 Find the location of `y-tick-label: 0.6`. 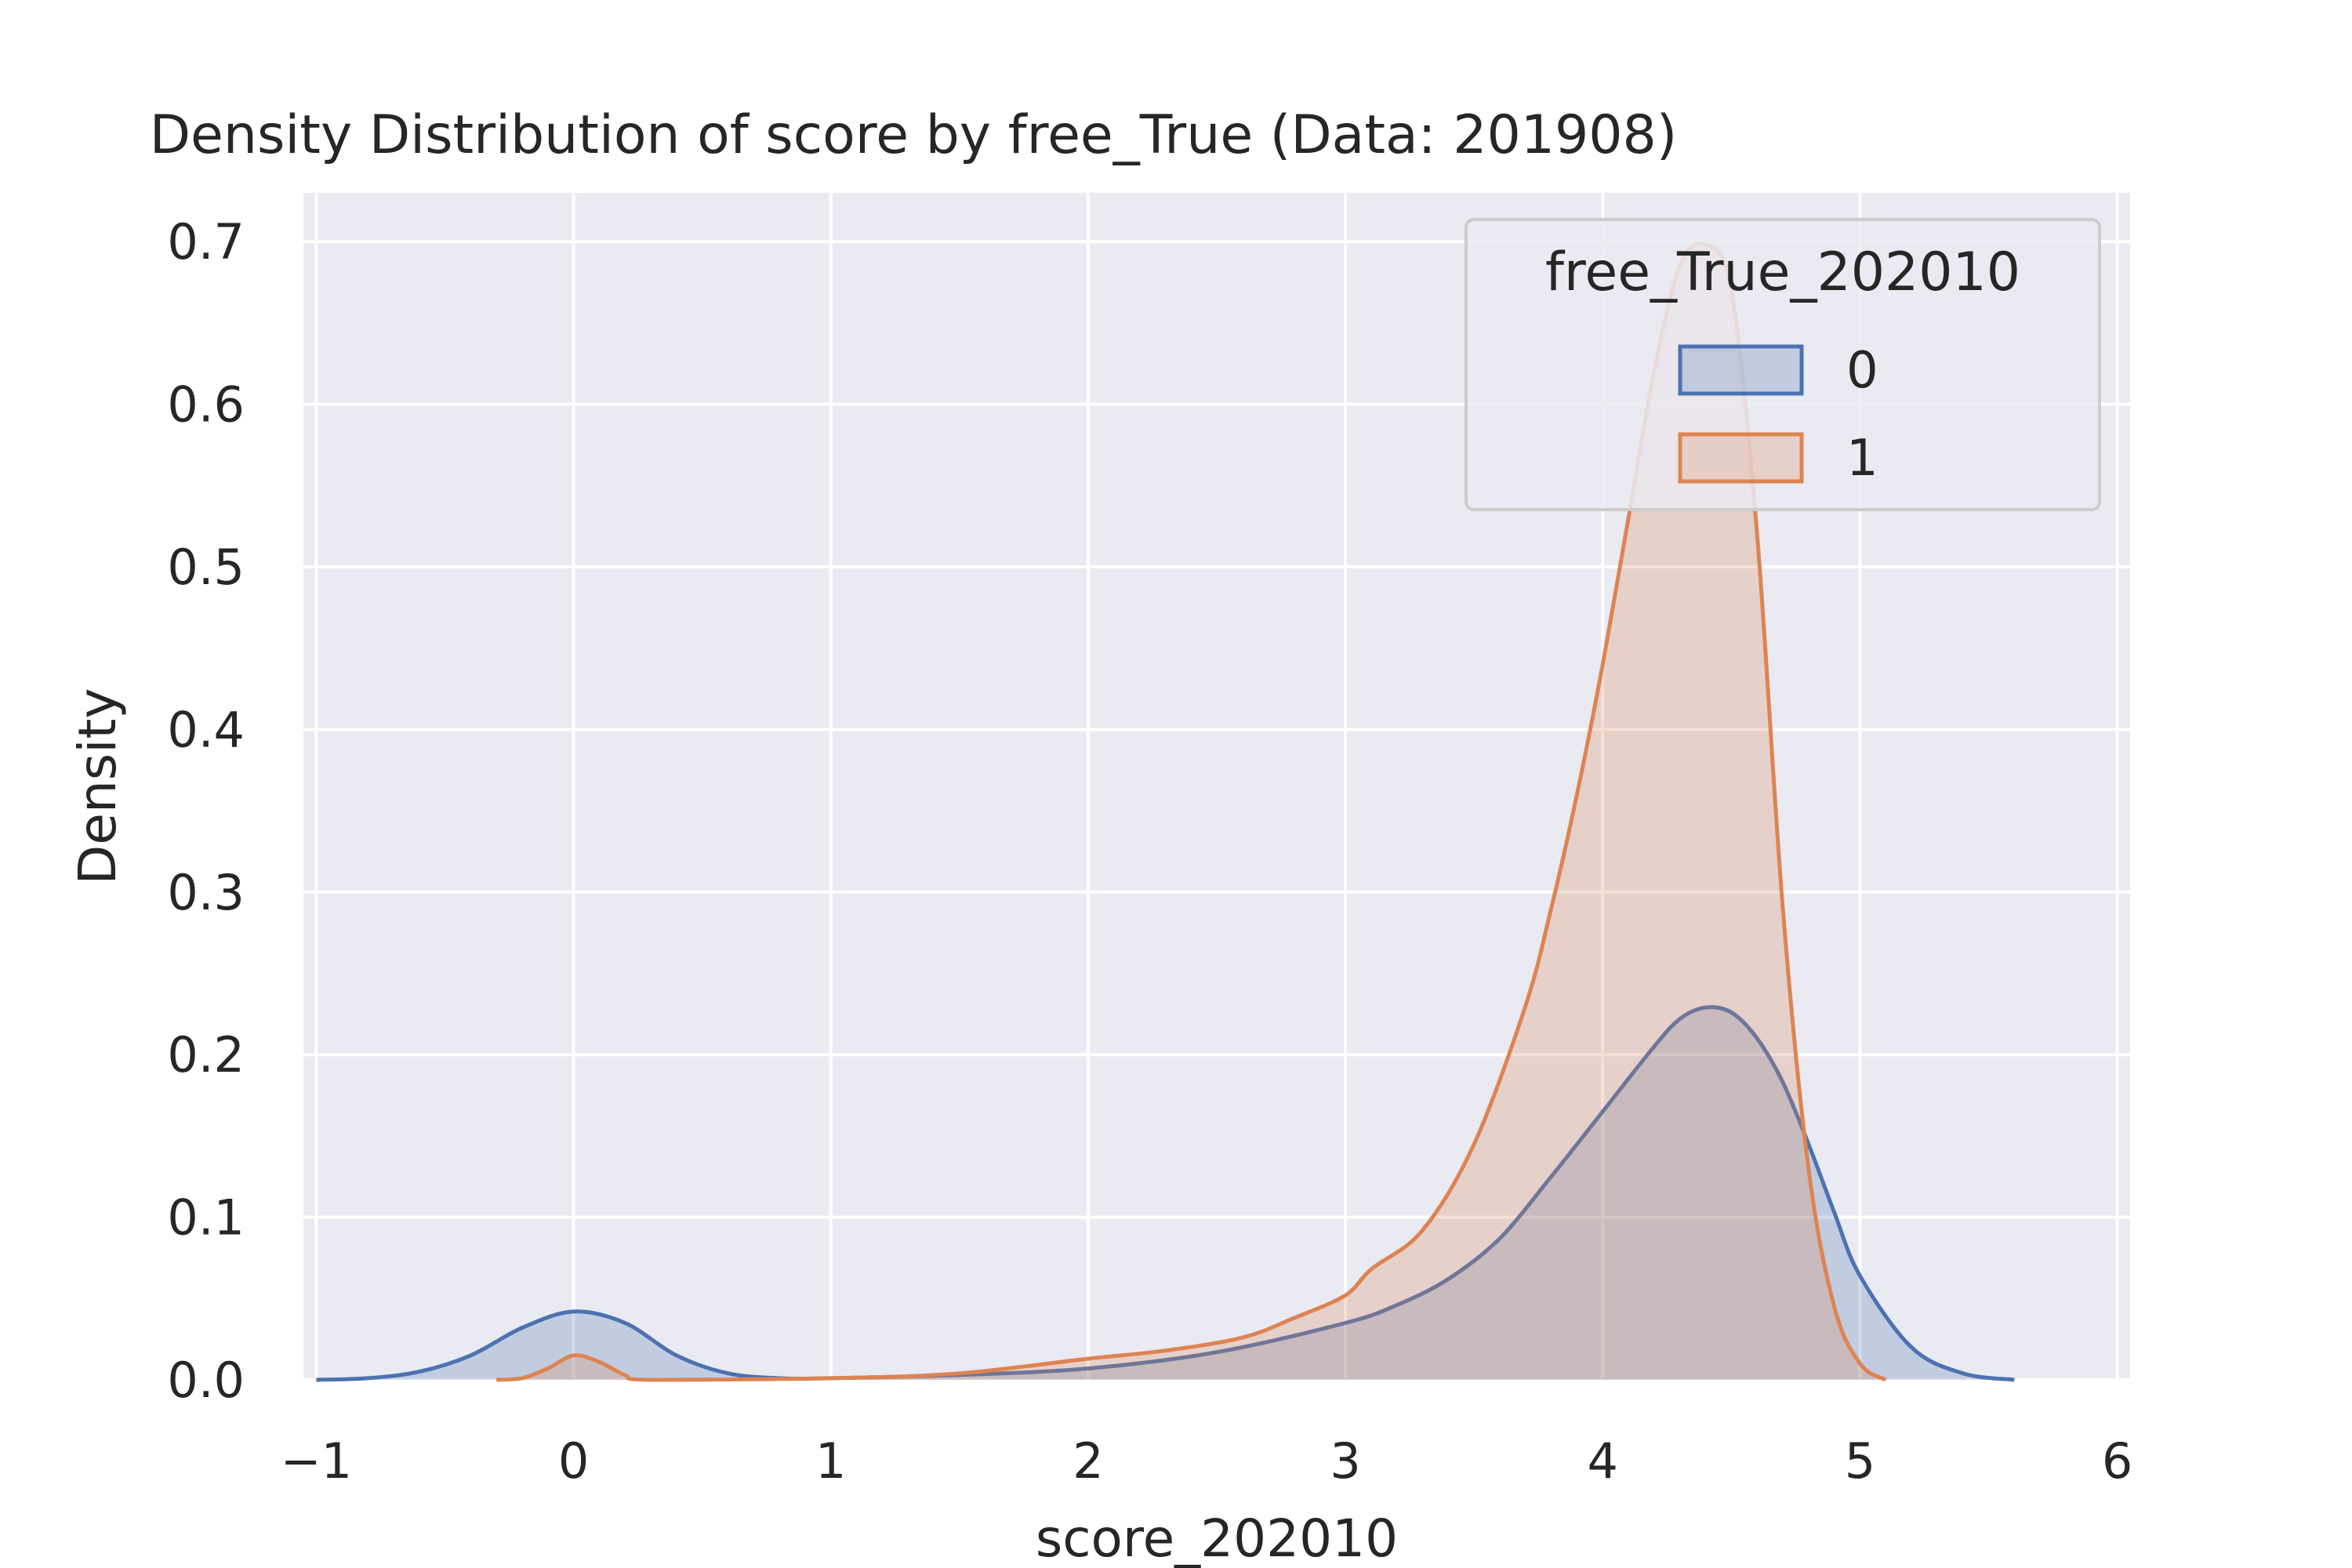

y-tick-label: 0.6 is located at coordinates (206, 405).